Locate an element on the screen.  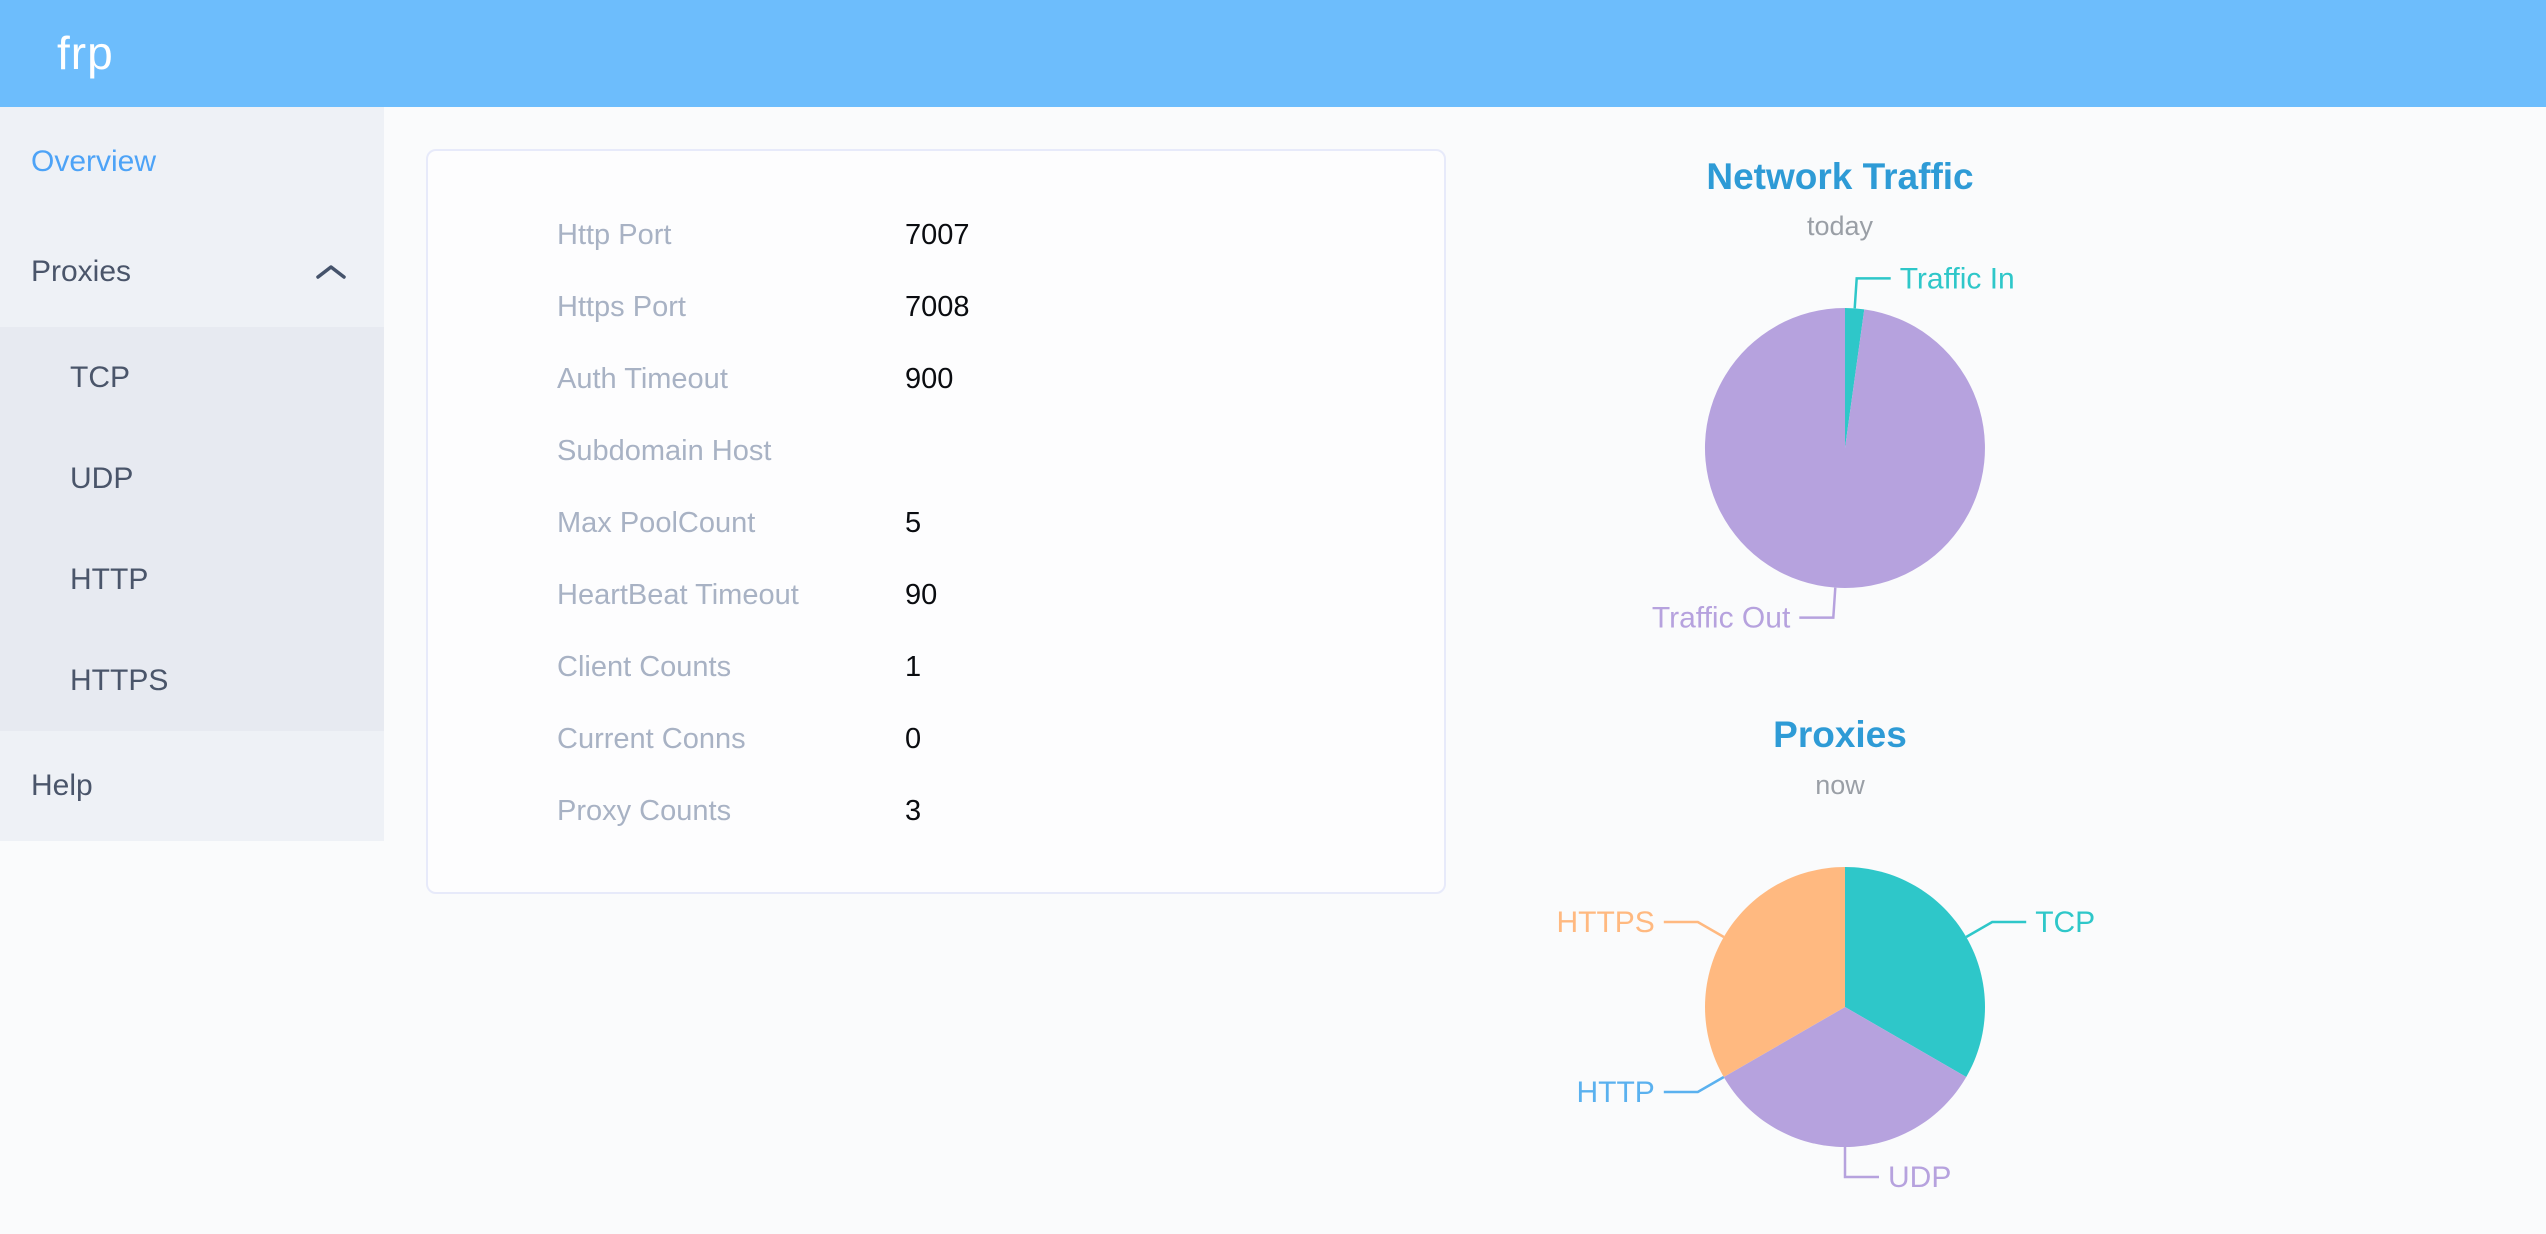
proxies-chart-title: Proxies is located at coordinates (1840, 734).